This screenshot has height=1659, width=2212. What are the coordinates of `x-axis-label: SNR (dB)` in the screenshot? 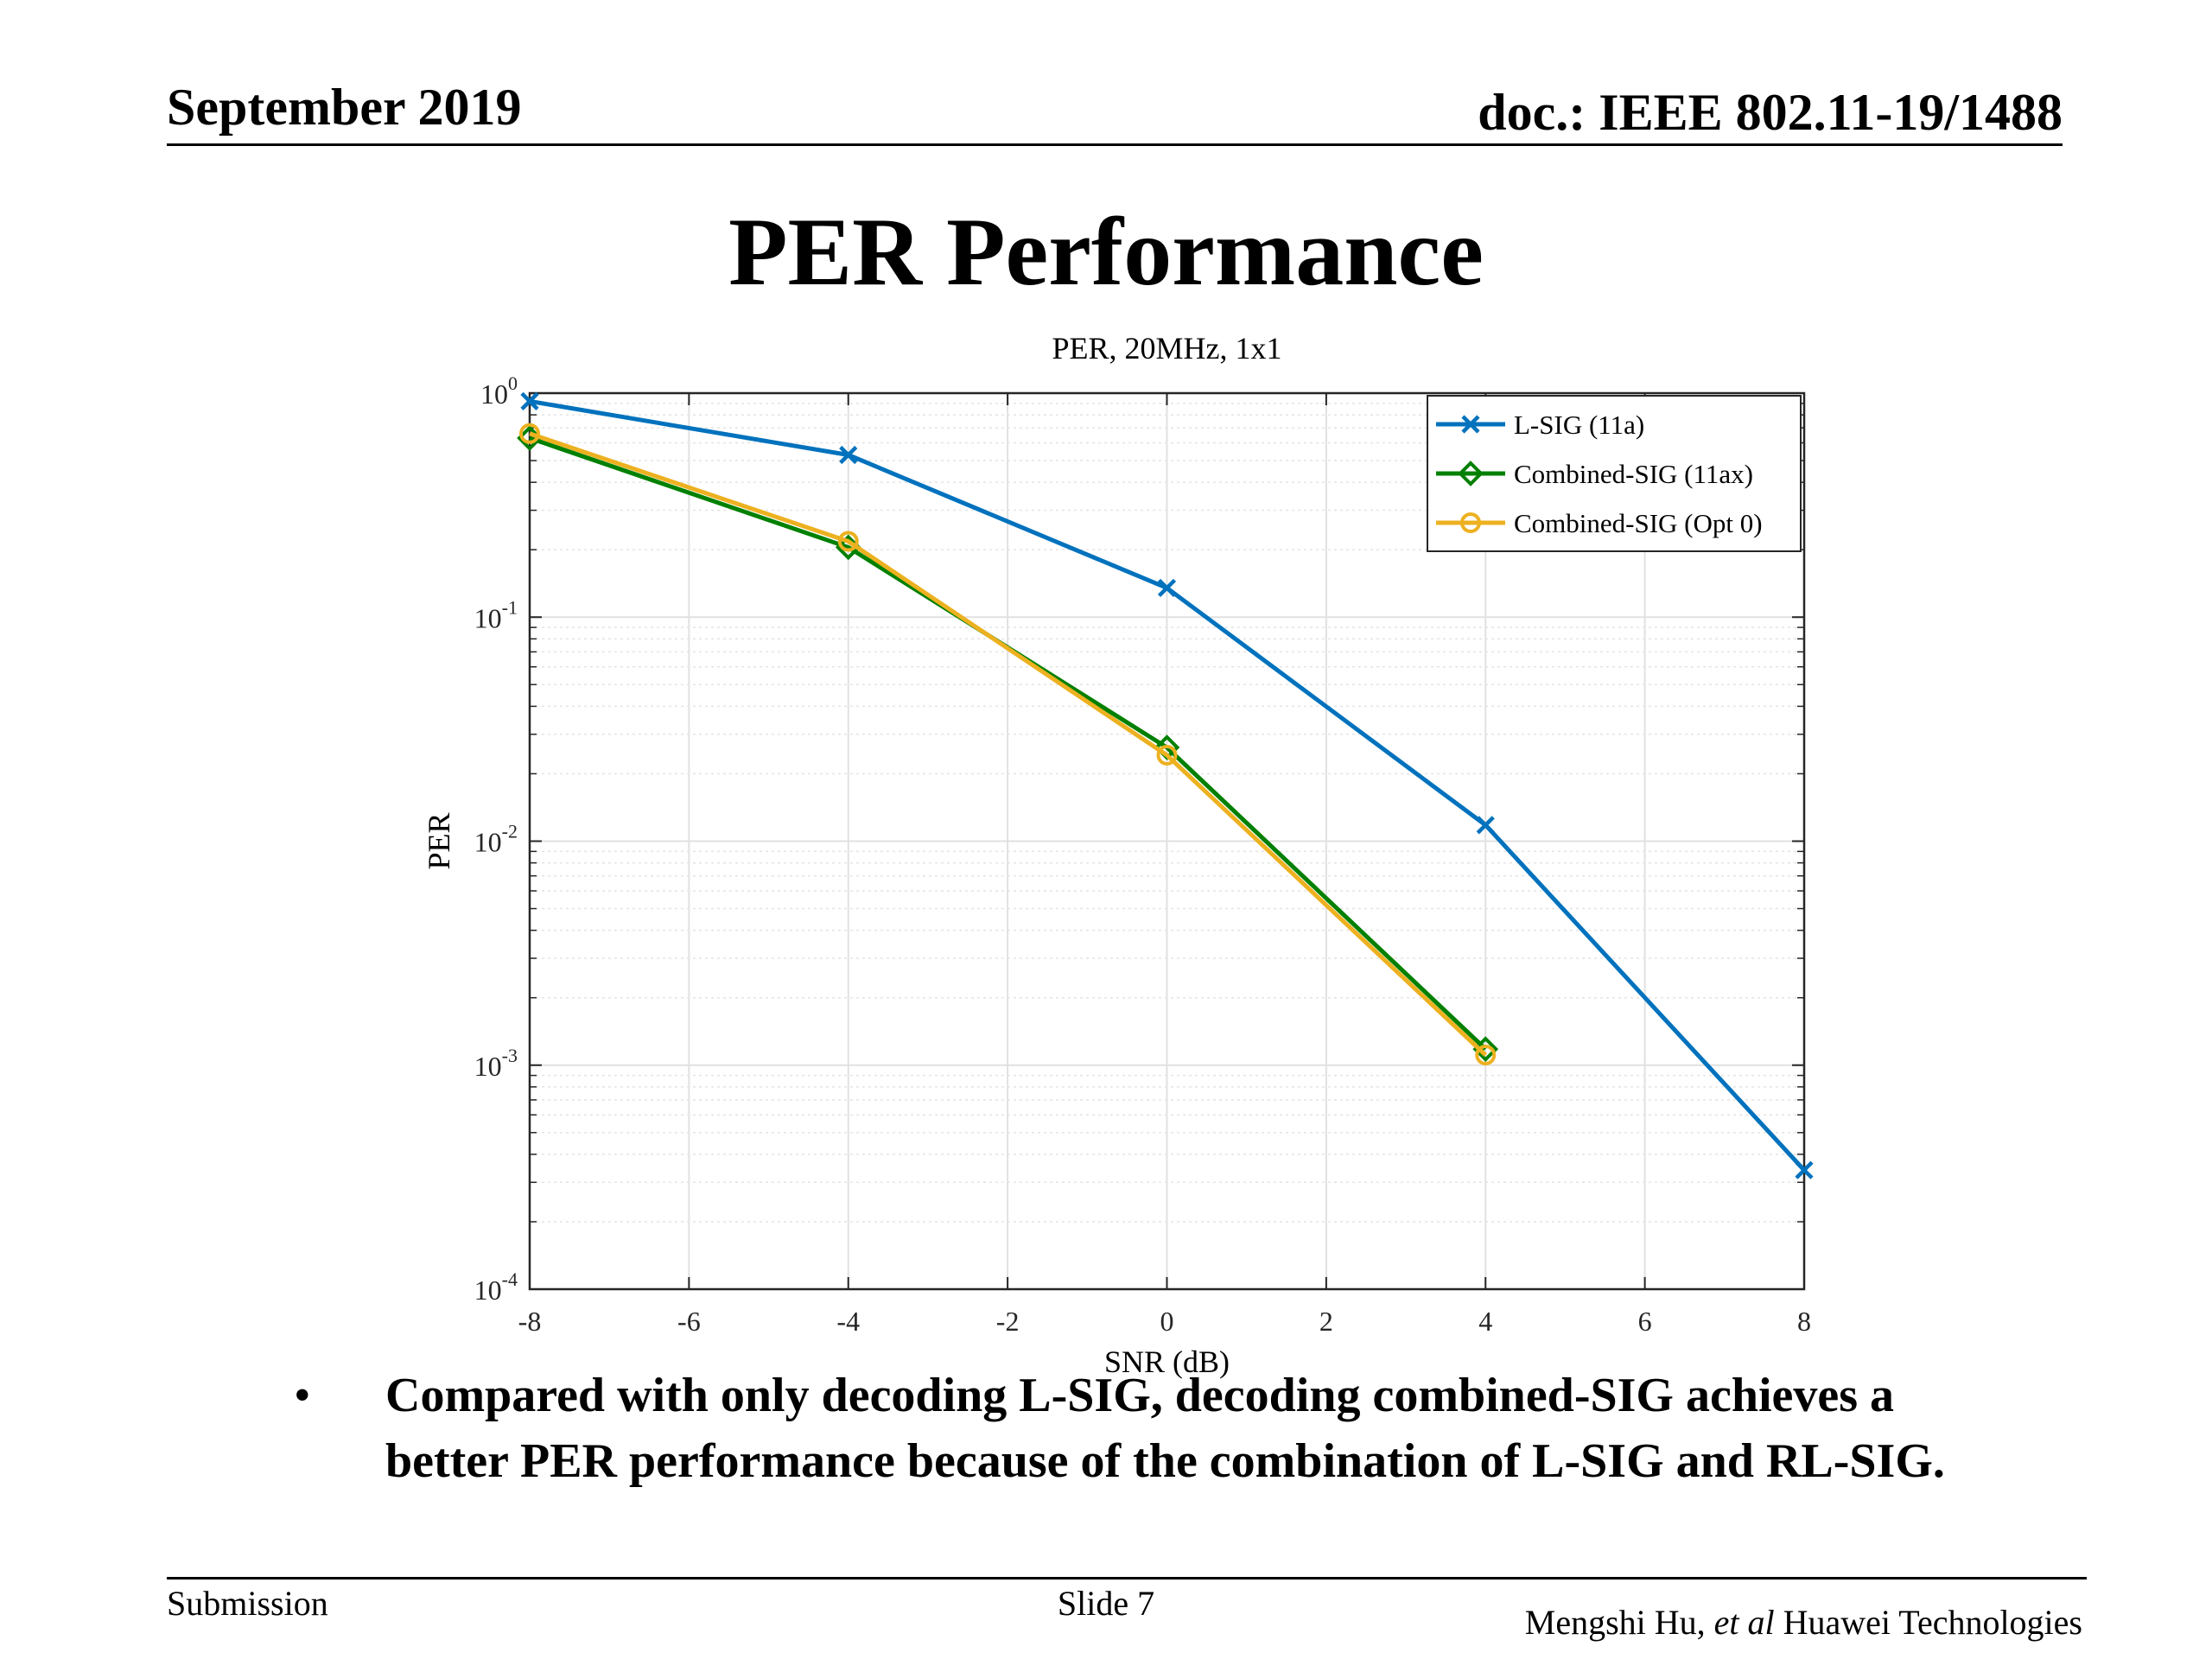 It's located at (1167, 1361).